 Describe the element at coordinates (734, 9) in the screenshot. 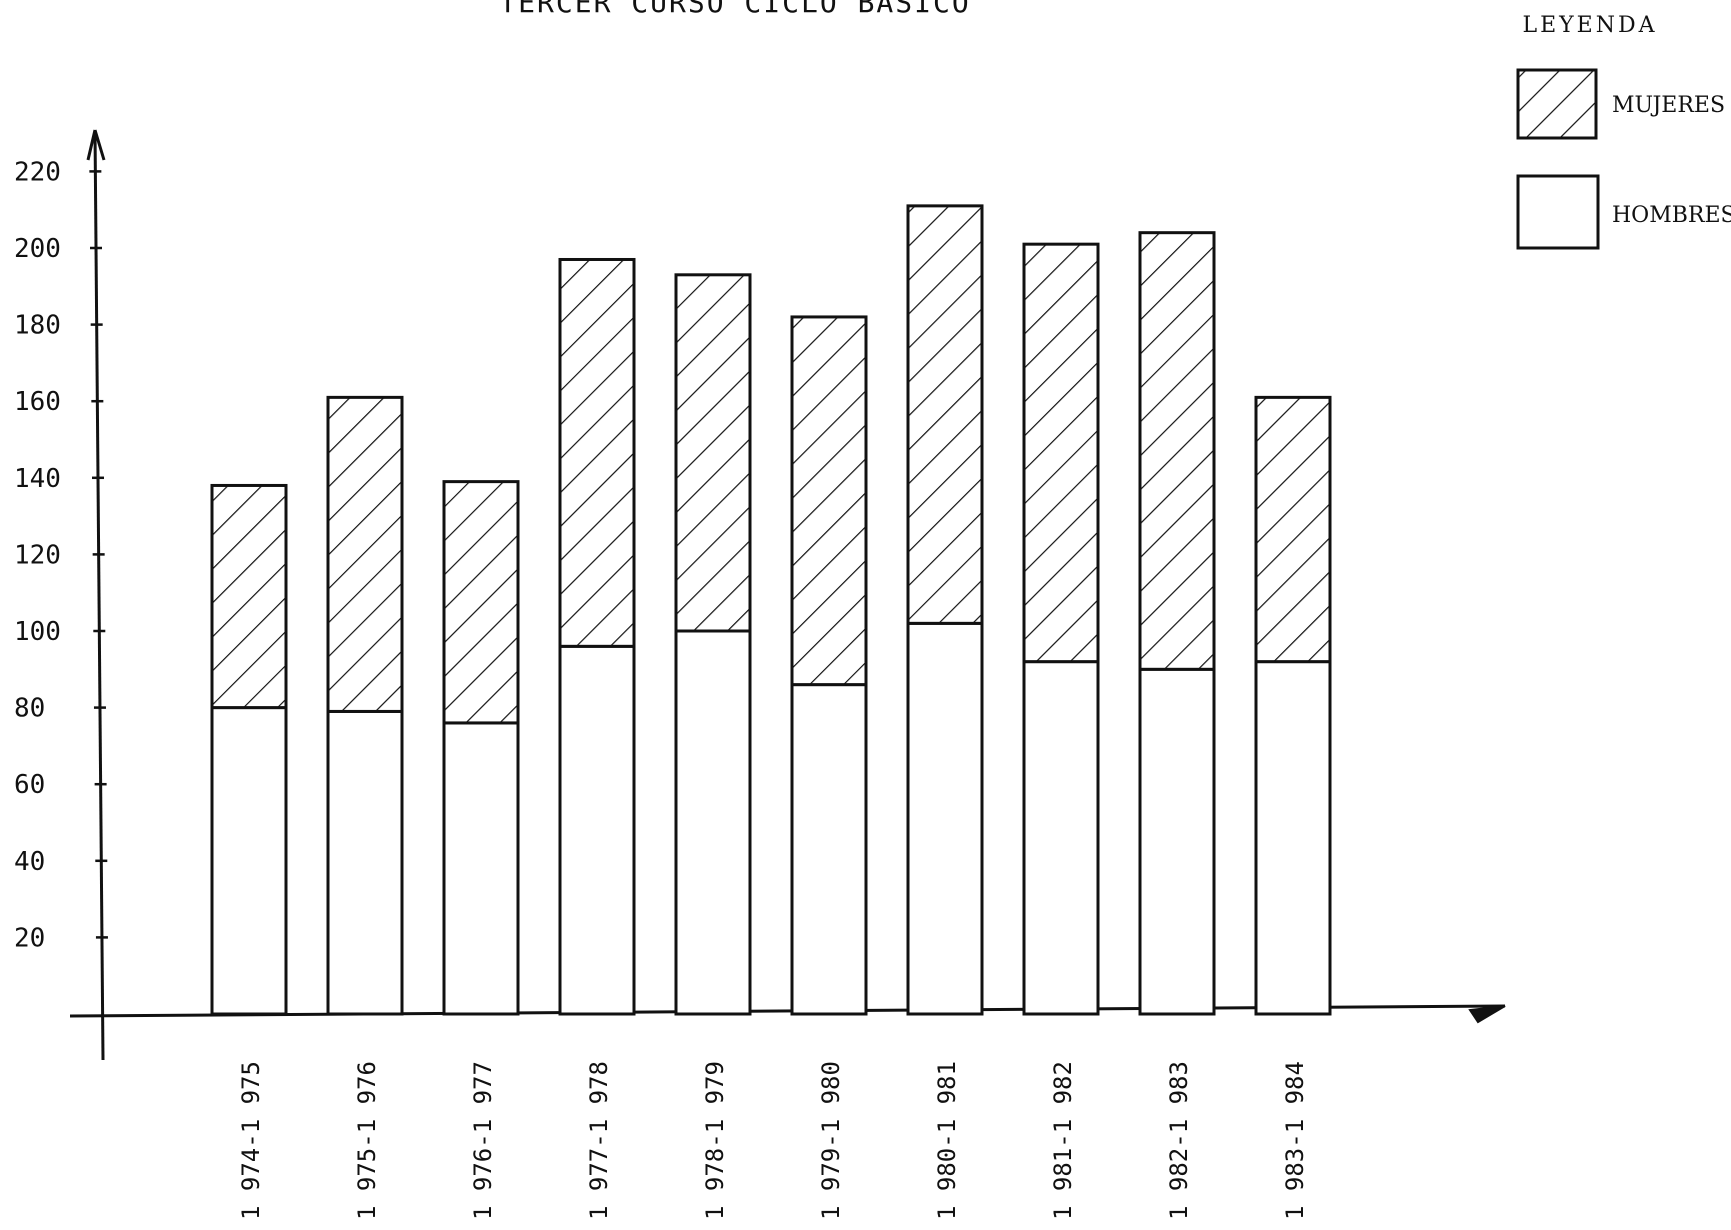

I see `chart-title: TERCER CURSO CICLO BASICO` at that location.